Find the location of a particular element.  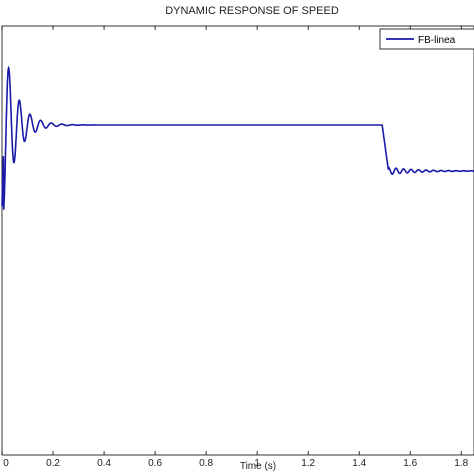

x-axis-label: Time (s) is located at coordinates (258, 466).